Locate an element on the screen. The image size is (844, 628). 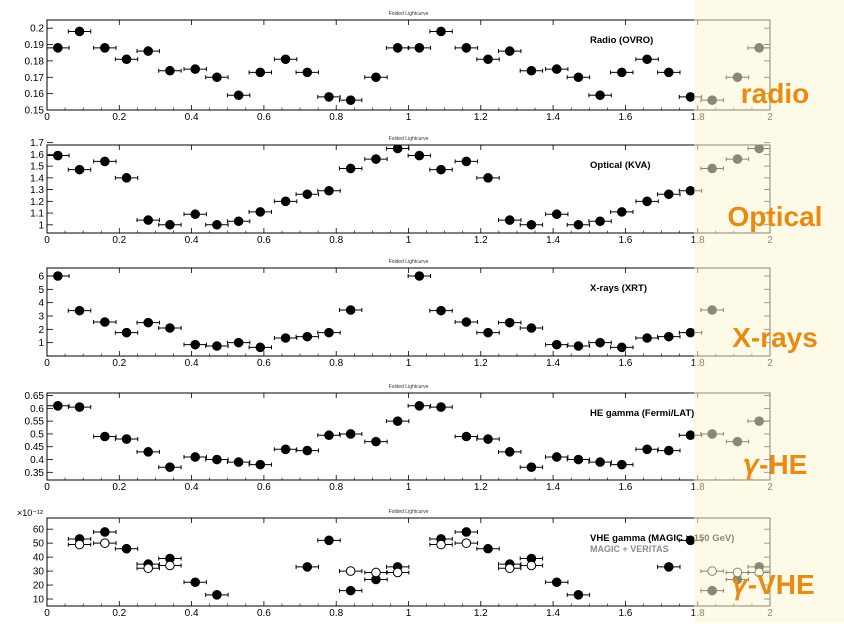
y-tick-label: 30 is located at coordinates (39, 572).